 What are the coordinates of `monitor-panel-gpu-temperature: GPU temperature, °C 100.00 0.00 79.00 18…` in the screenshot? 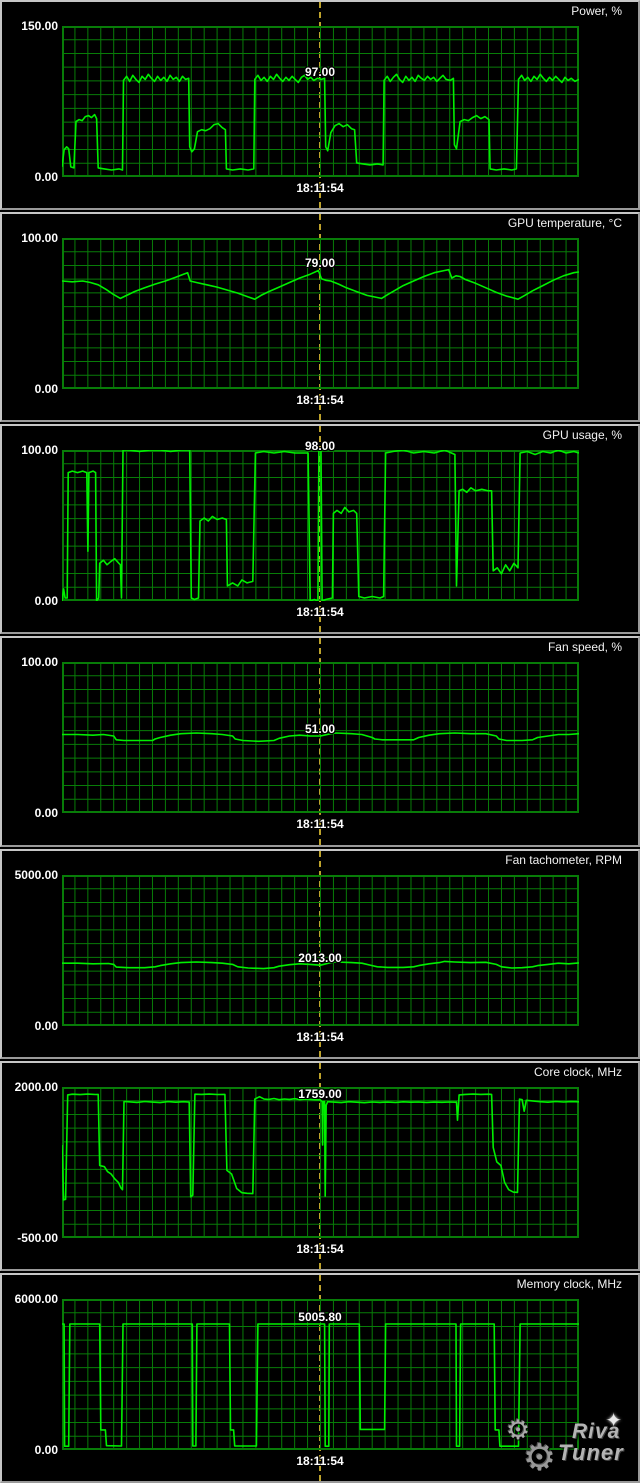 It's located at (320, 317).